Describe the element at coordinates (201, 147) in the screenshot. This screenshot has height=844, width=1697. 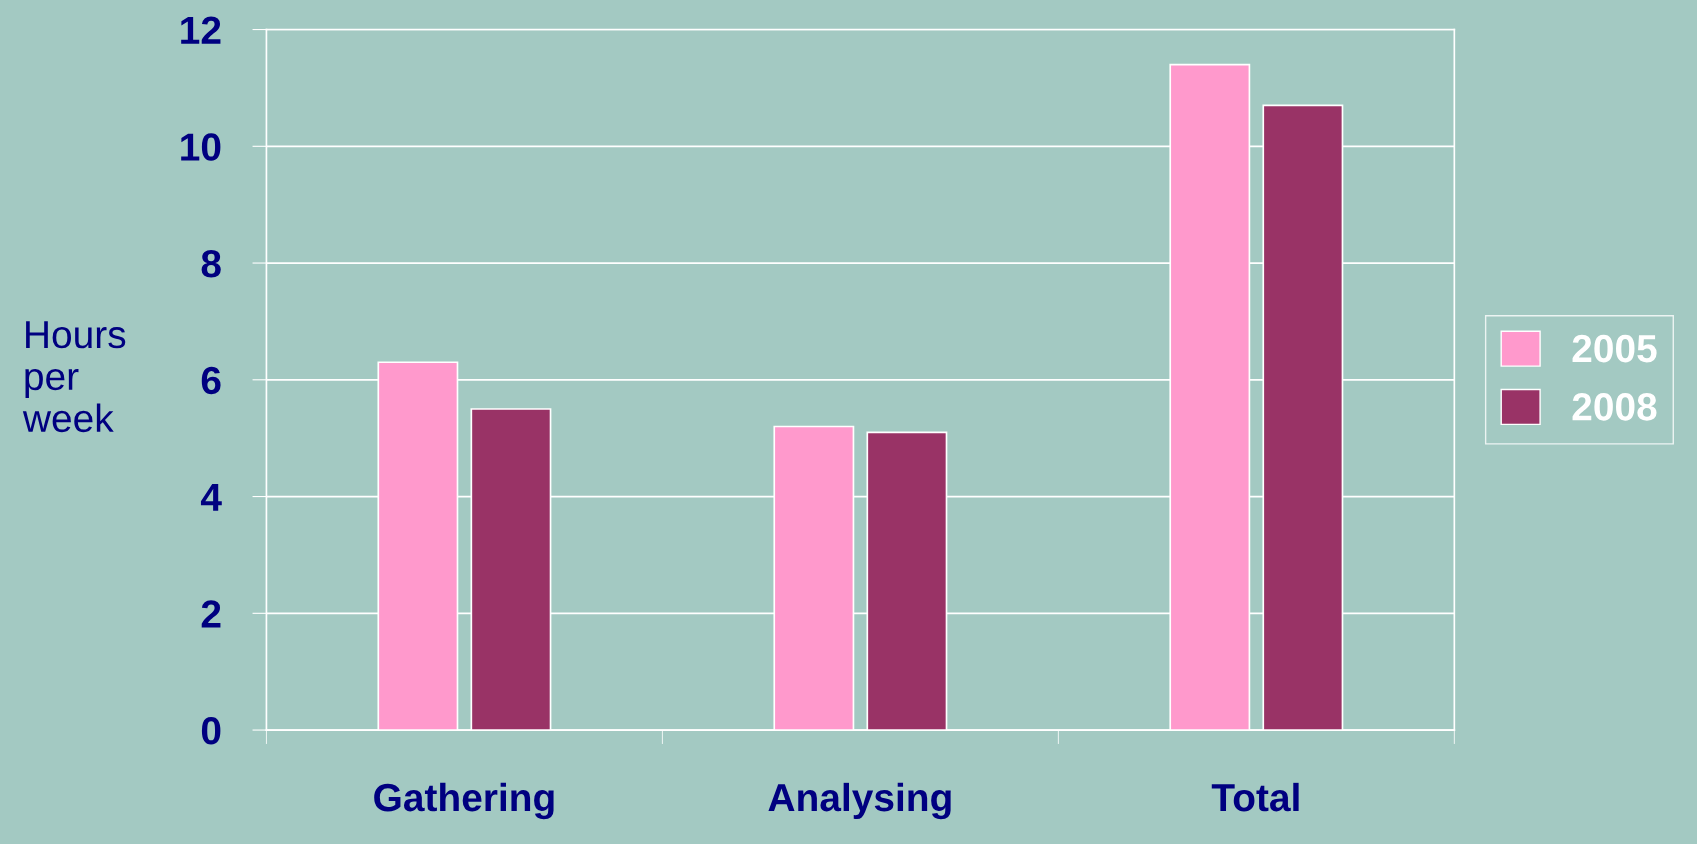
I see `y-tick-label: 10` at that location.